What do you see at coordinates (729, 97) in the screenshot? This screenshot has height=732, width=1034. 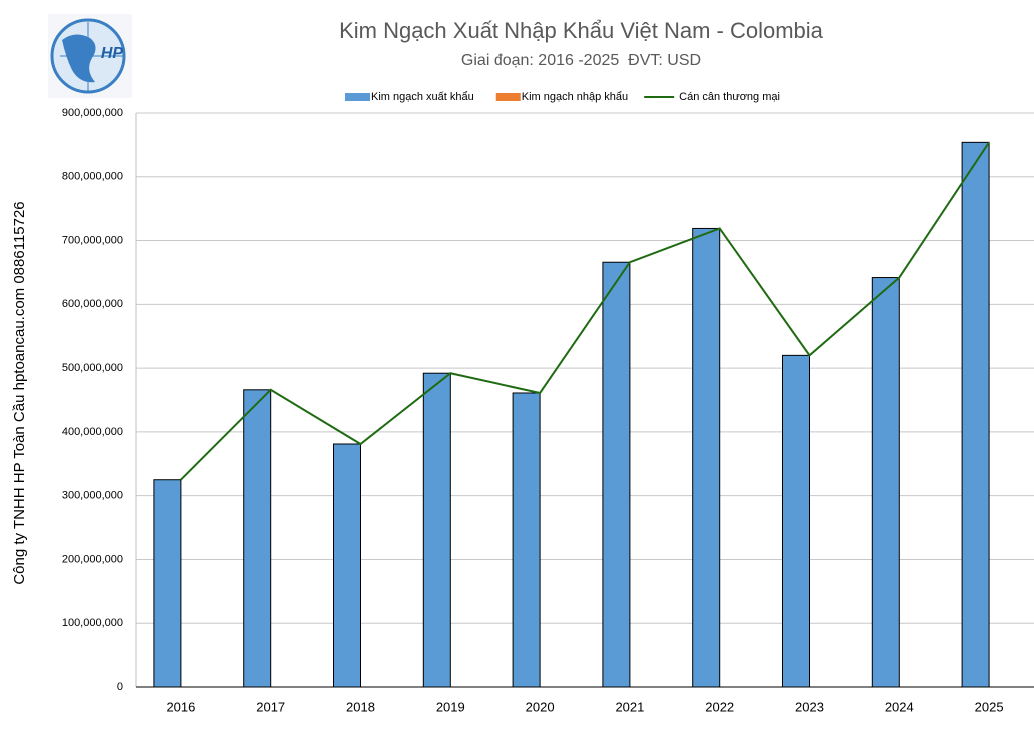 I see `legend-label: Cán cân thương mại` at bounding box center [729, 97].